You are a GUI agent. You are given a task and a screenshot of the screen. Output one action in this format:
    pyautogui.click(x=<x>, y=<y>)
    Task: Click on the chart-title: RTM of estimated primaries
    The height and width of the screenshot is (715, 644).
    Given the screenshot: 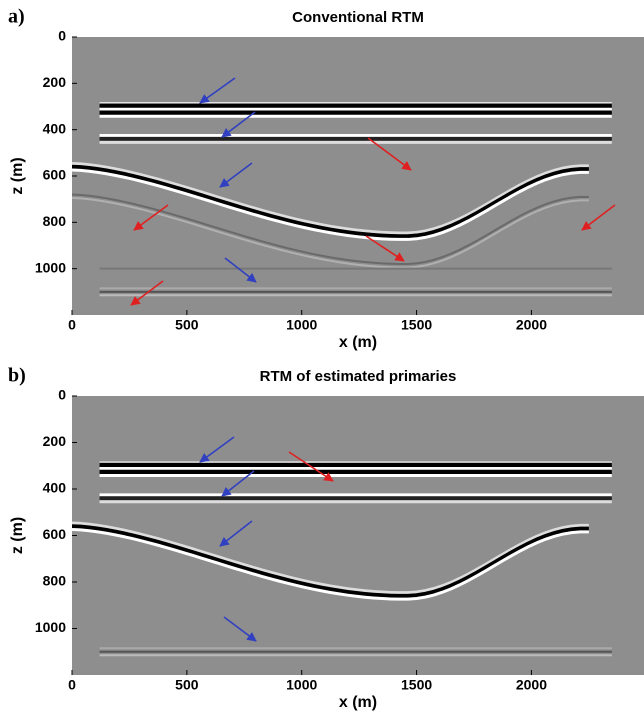 What is the action you would take?
    pyautogui.click(x=358, y=376)
    